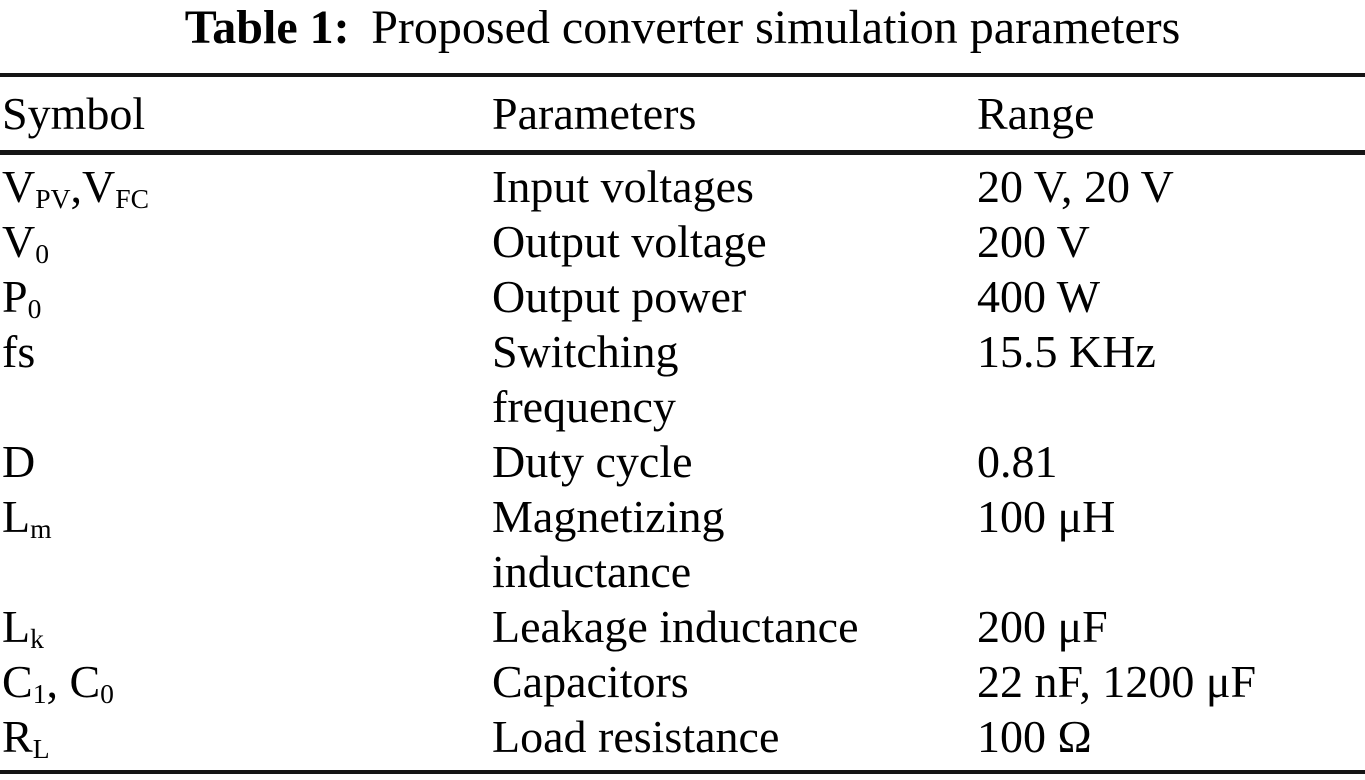 This screenshot has height=780, width=1365. Describe the element at coordinates (27, 518) in the screenshot. I see `cell-symbol: Lm` at that location.